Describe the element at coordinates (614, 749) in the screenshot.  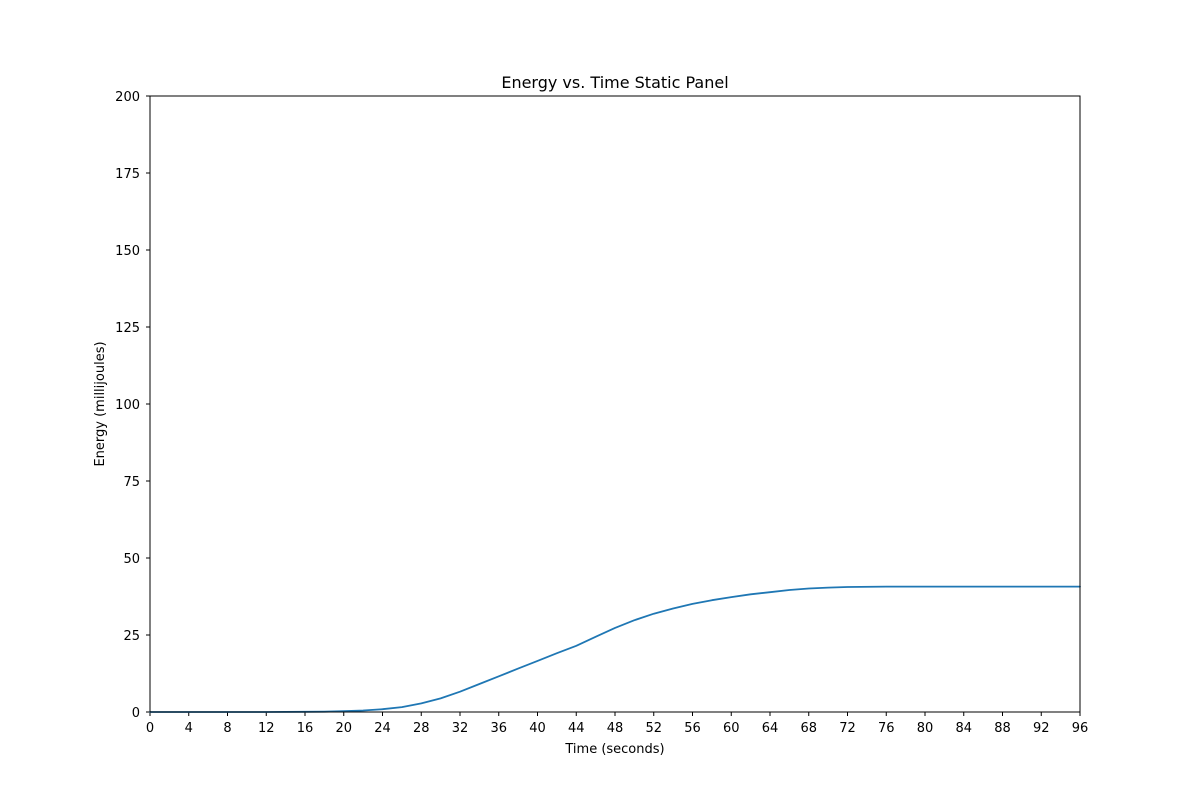
I see `x-axis-title: Time (seconds)` at that location.